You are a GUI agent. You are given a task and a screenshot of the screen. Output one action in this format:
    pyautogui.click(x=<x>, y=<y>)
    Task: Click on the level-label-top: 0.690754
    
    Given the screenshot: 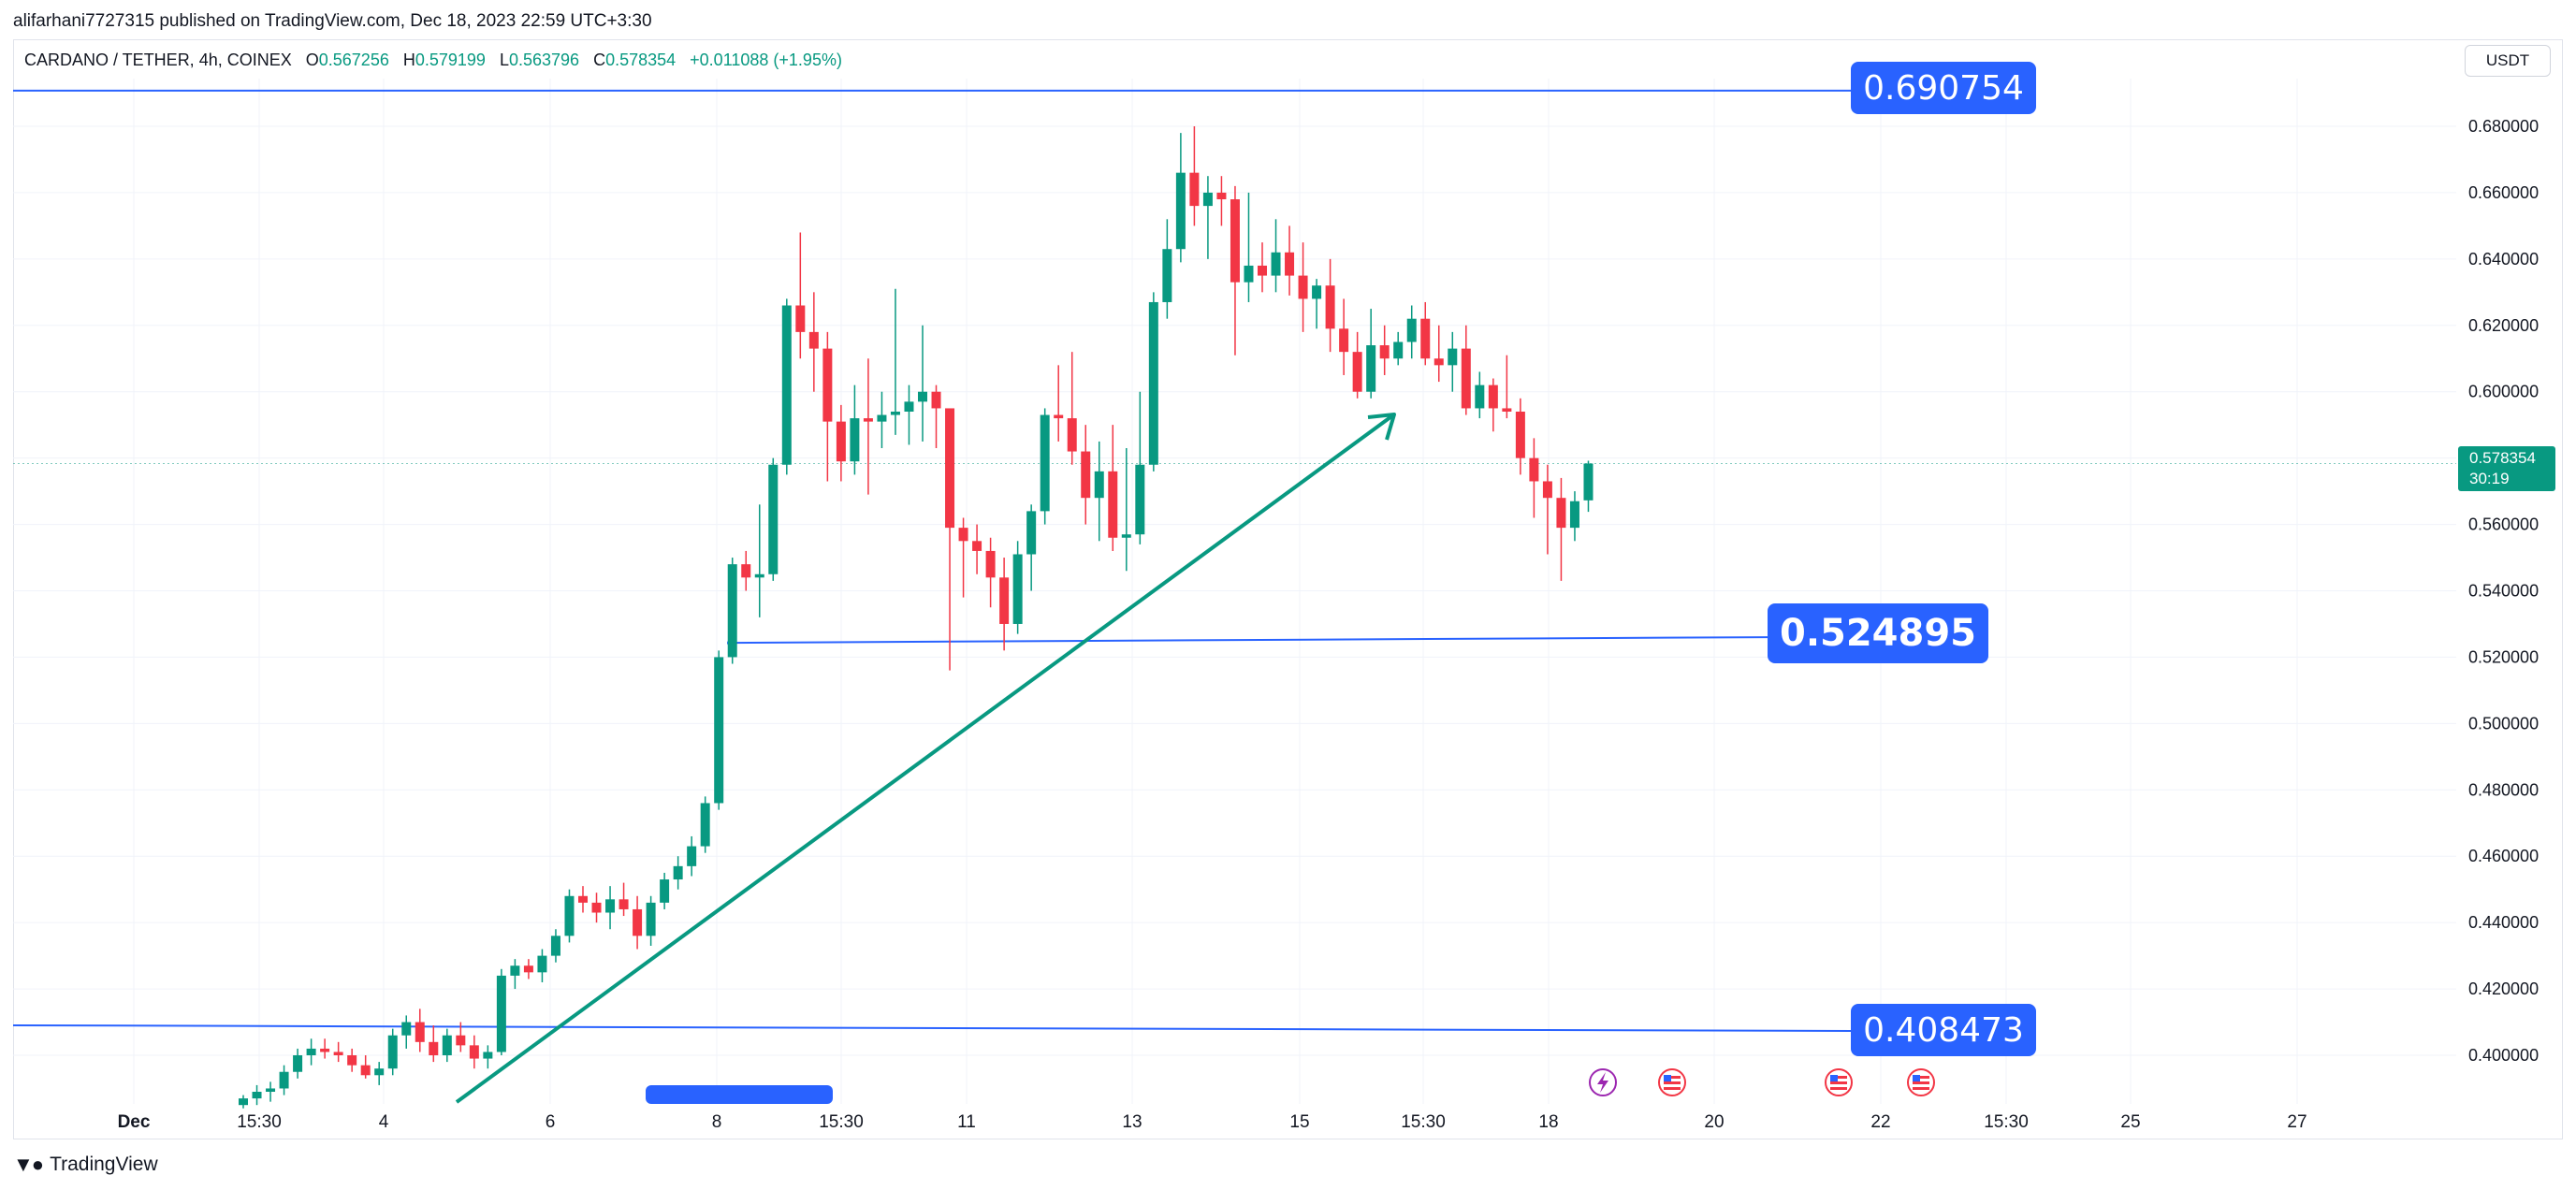 What is the action you would take?
    pyautogui.click(x=1943, y=88)
    